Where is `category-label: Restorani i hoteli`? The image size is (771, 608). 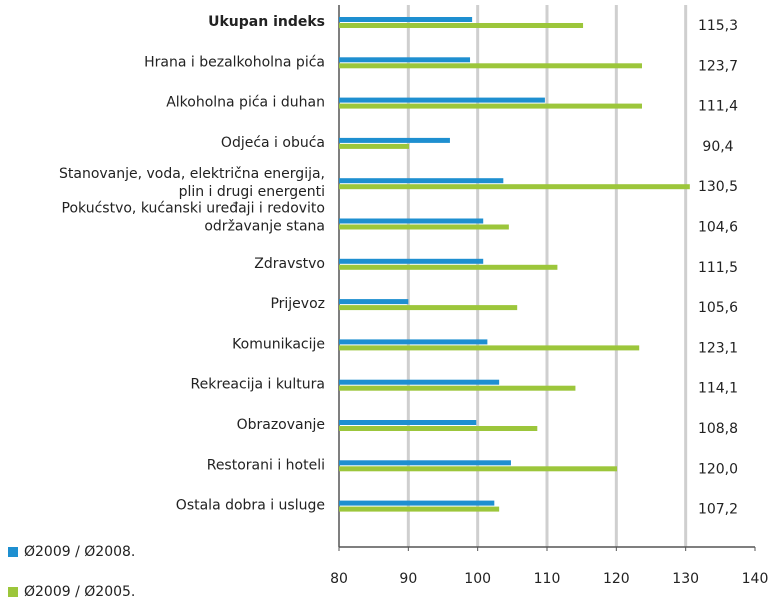
category-label: Restorani i hoteli is located at coordinates (266, 465).